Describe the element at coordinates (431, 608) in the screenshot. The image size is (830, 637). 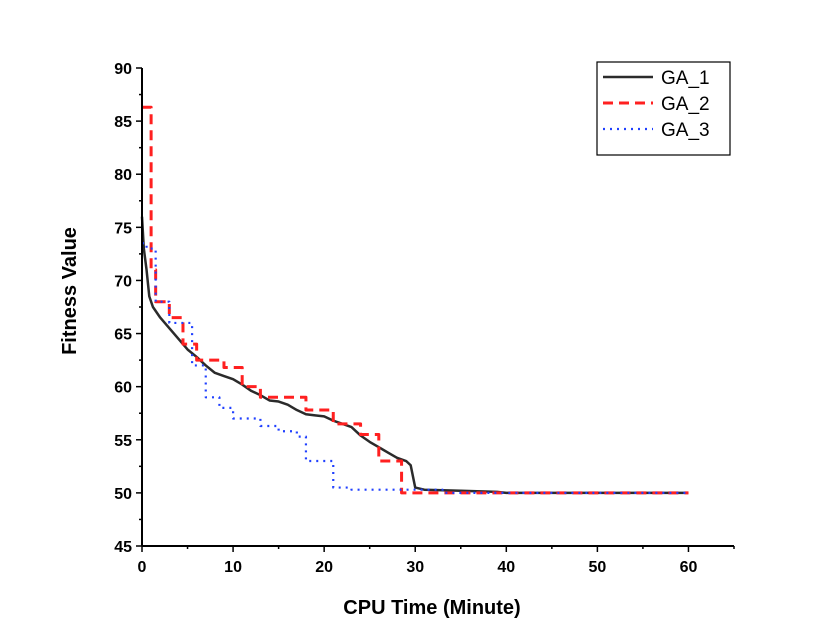
I see `x-axis-title: CPU Time (Minute)` at that location.